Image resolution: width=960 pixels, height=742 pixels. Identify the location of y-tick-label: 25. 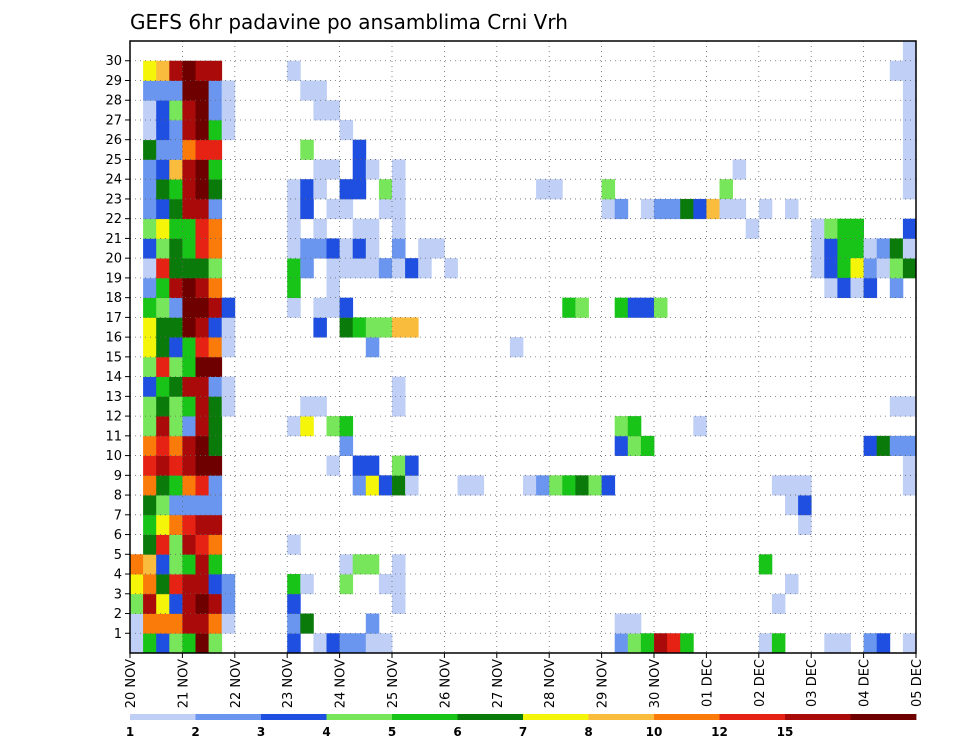
(113, 160).